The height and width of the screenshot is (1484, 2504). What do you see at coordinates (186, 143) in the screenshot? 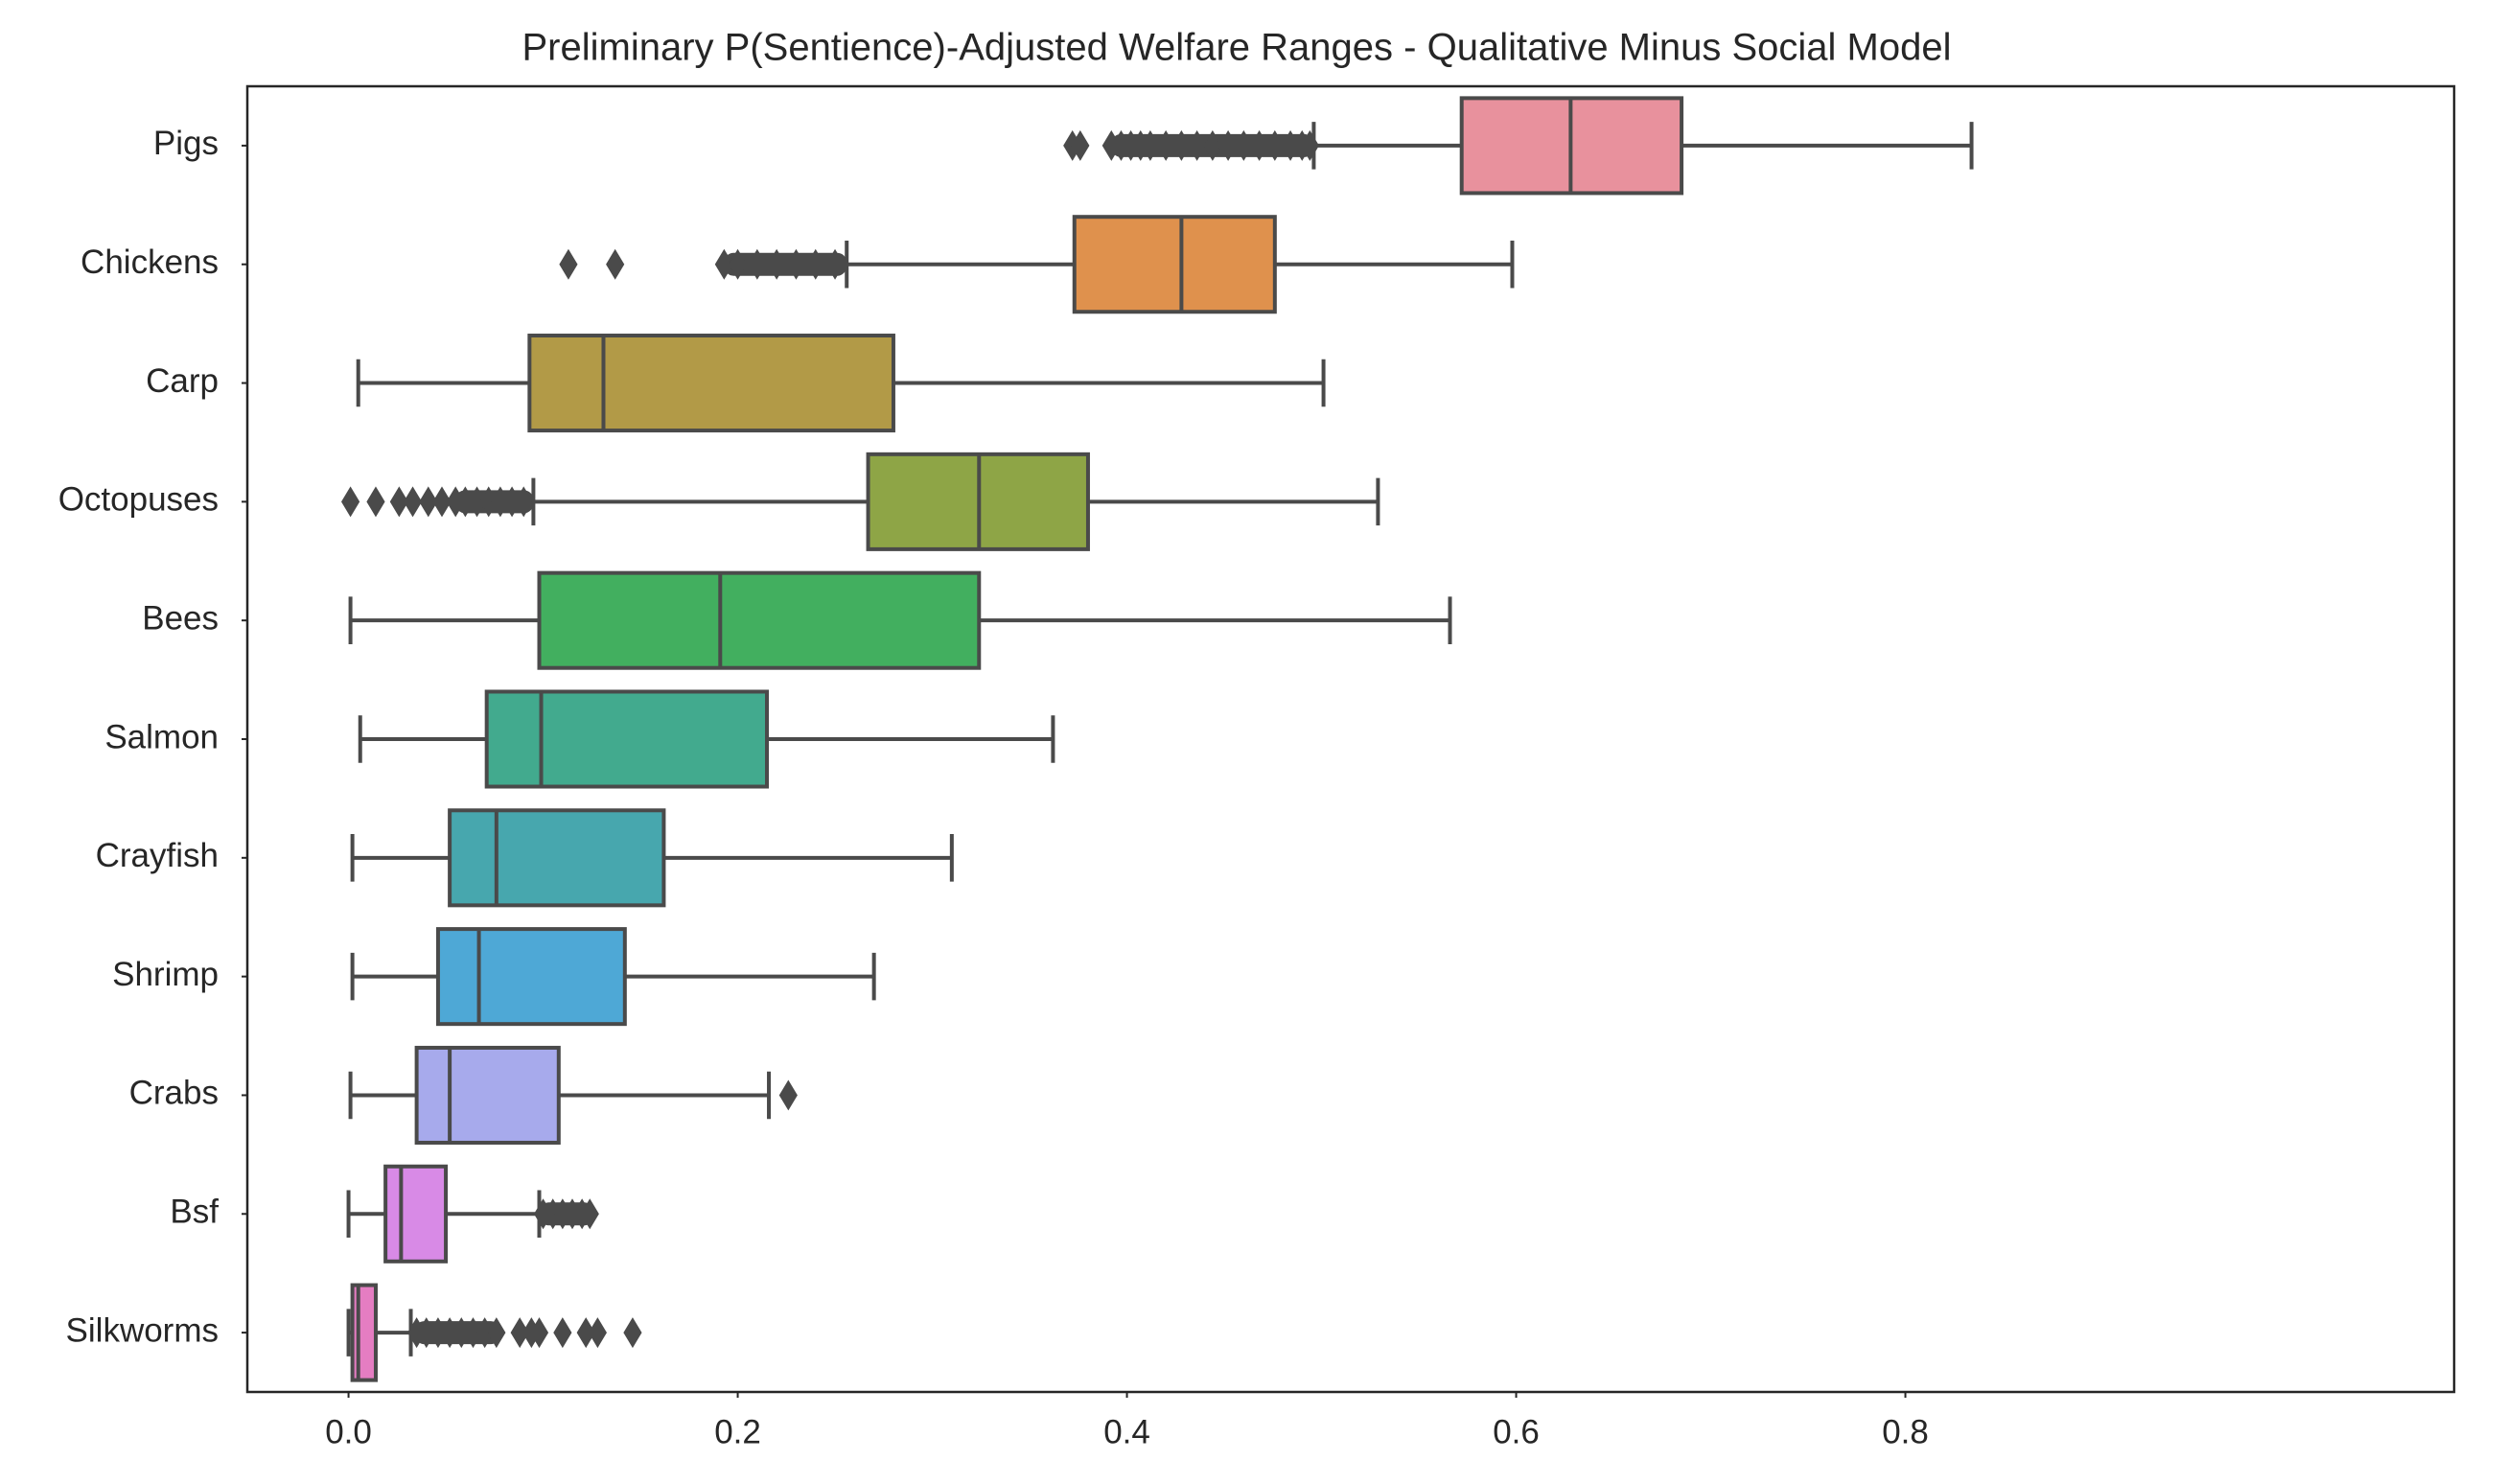
I see `y-tick-label: Pigs` at bounding box center [186, 143].